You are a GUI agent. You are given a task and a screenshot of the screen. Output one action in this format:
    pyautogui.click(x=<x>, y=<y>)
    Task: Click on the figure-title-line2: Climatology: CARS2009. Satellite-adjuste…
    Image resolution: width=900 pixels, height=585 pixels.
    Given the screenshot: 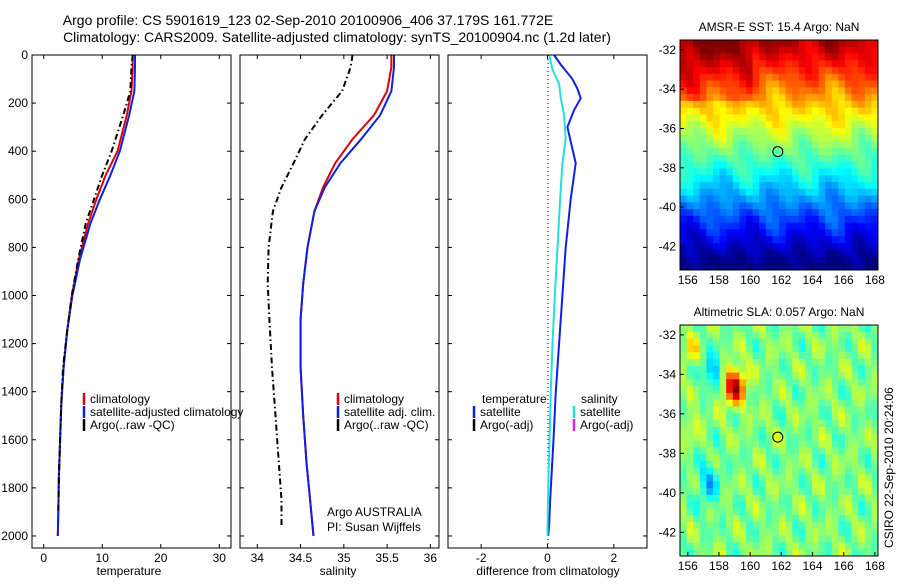 What is the action you would take?
    pyautogui.click(x=337, y=37)
    